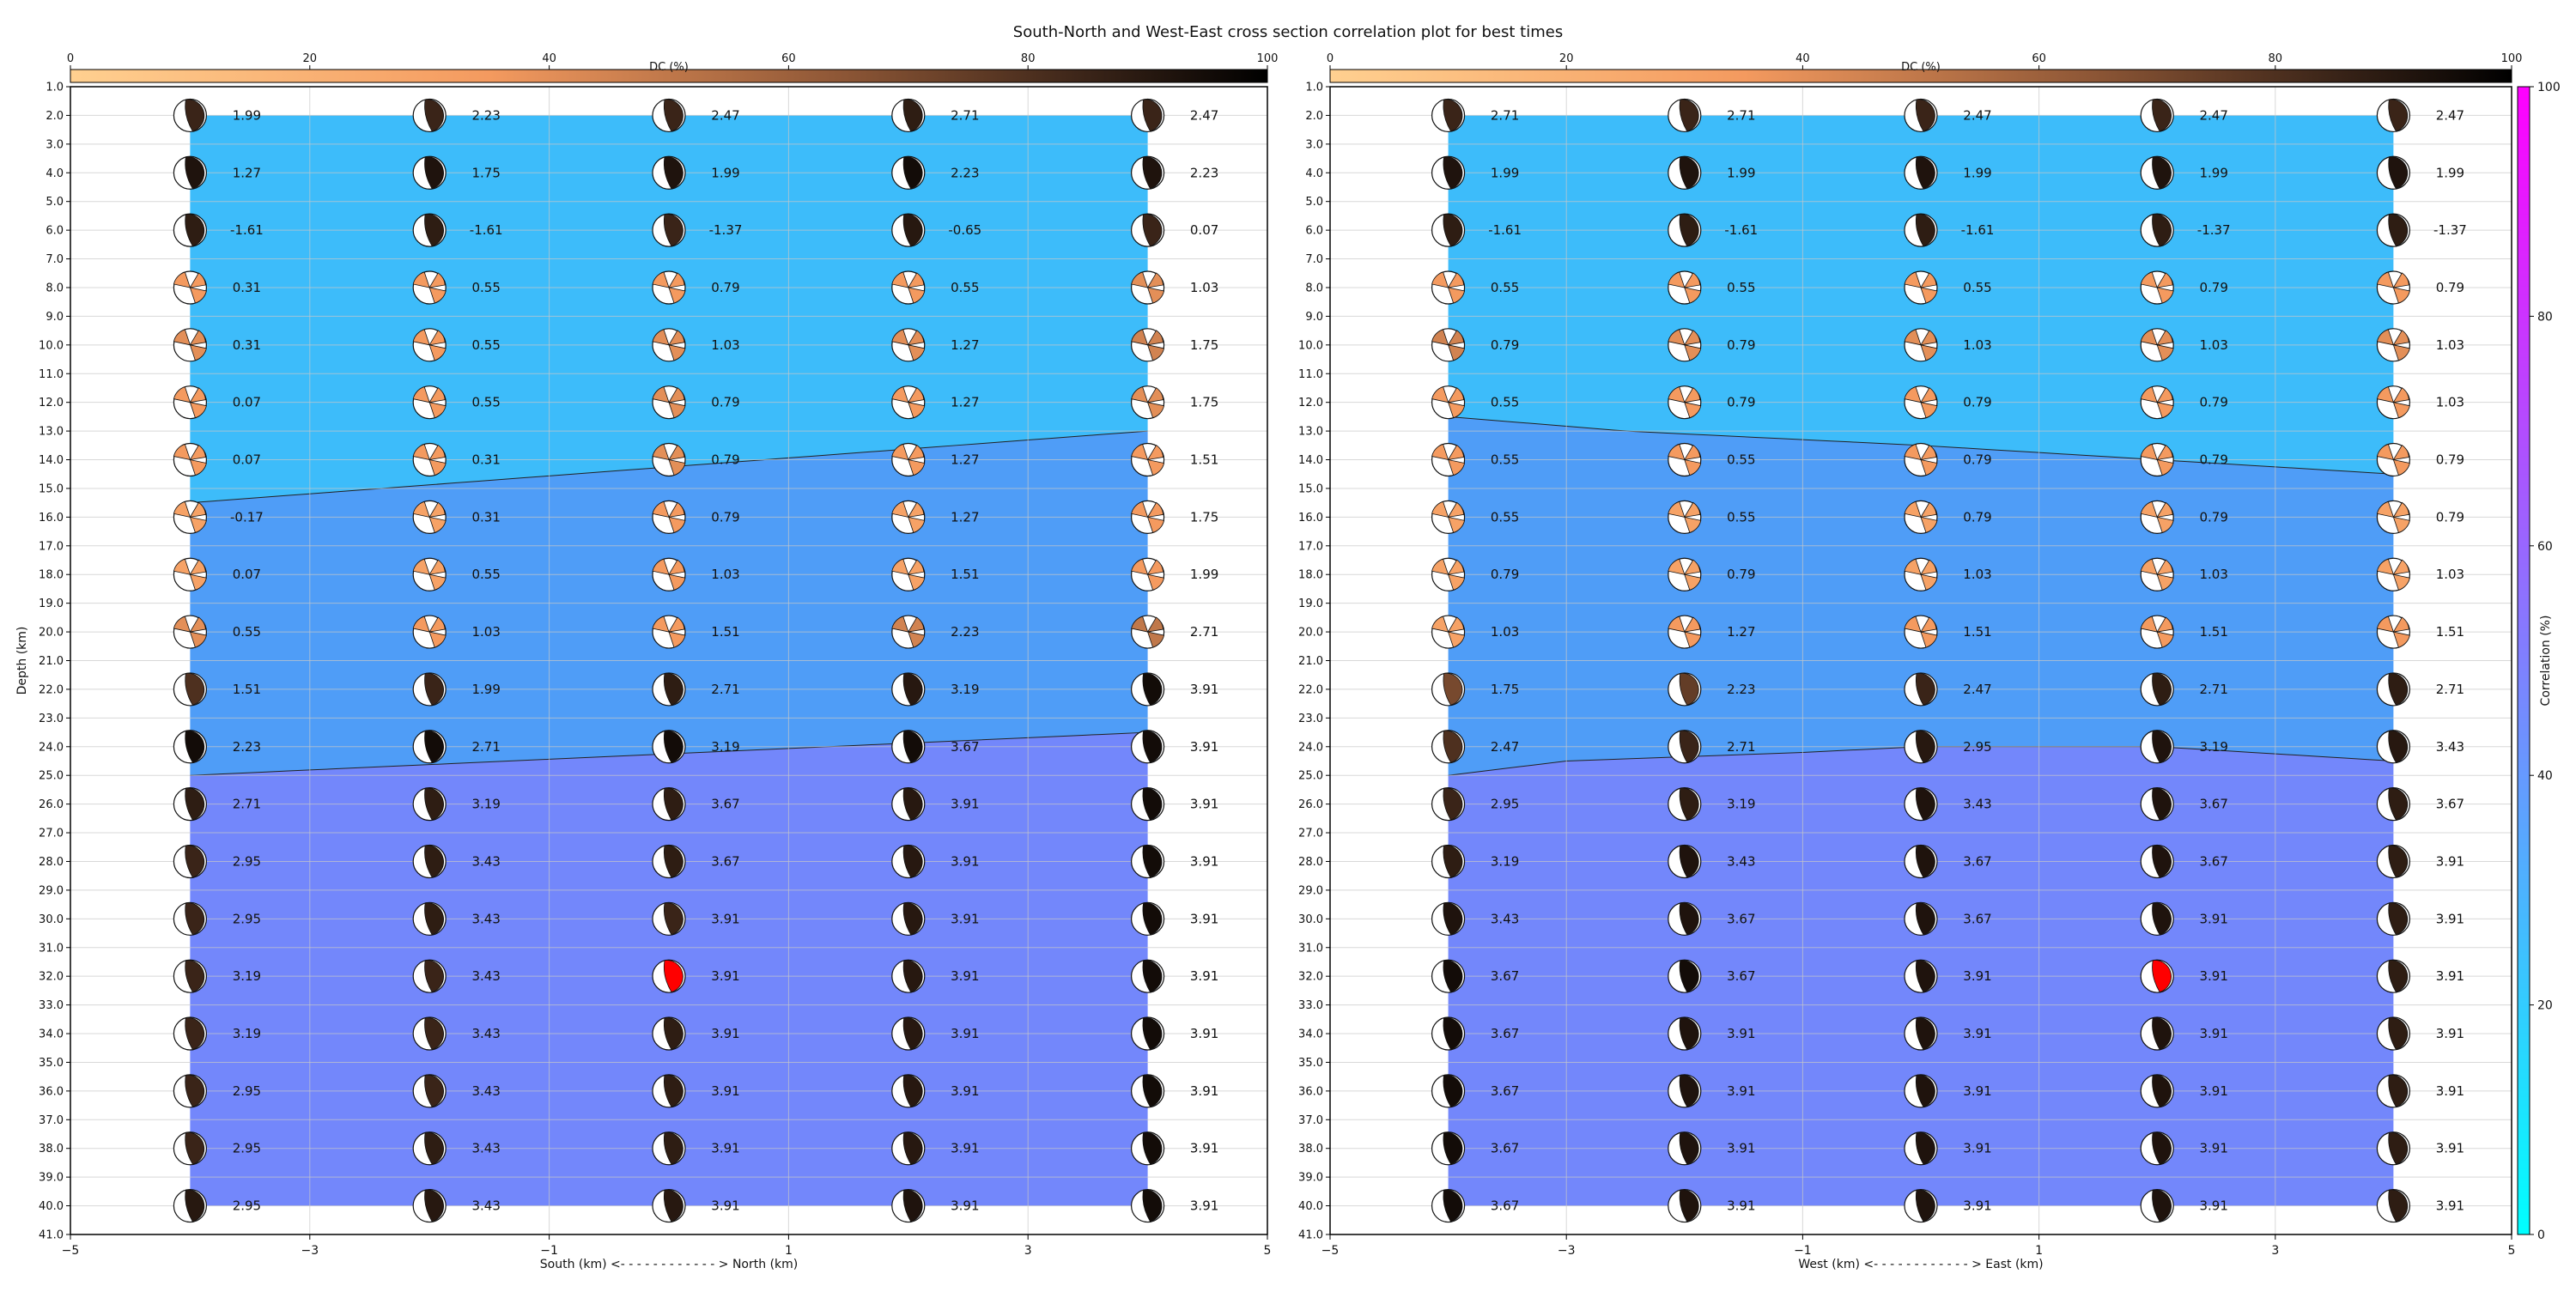 The image size is (2576, 1292). I want to click on y-tick-label: 15.0, so click(1310, 488).